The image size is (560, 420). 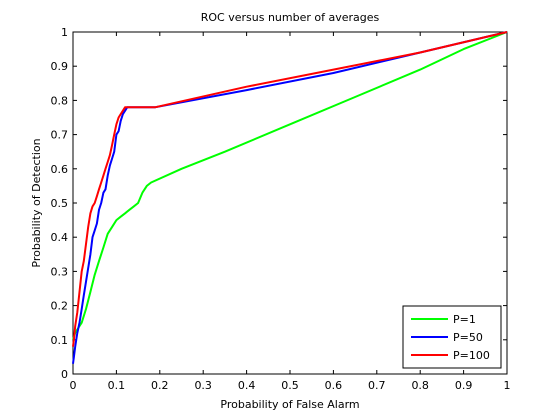 What do you see at coordinates (203, 385) in the screenshot?
I see `x-tick-label: 0.3` at bounding box center [203, 385].